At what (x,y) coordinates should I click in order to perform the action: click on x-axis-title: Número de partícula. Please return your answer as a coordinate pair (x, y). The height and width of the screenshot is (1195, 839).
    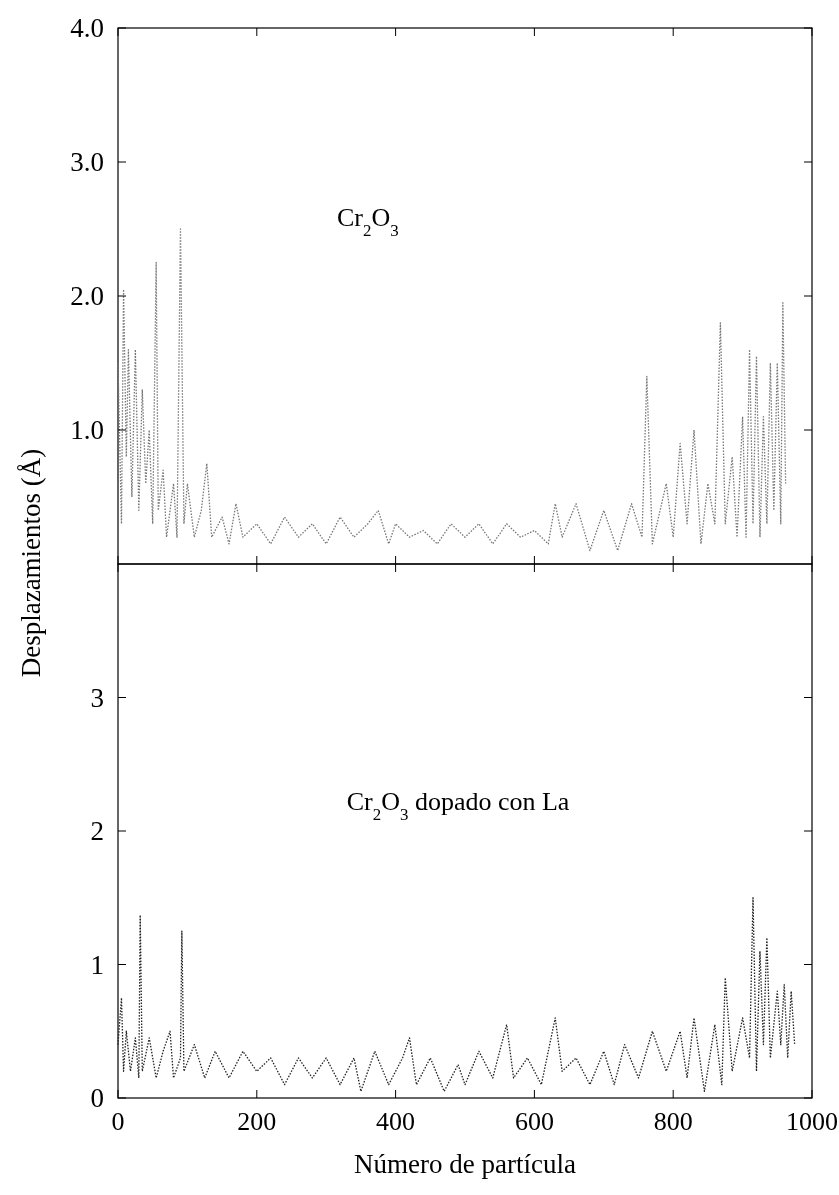
    Looking at the image, I should click on (465, 1164).